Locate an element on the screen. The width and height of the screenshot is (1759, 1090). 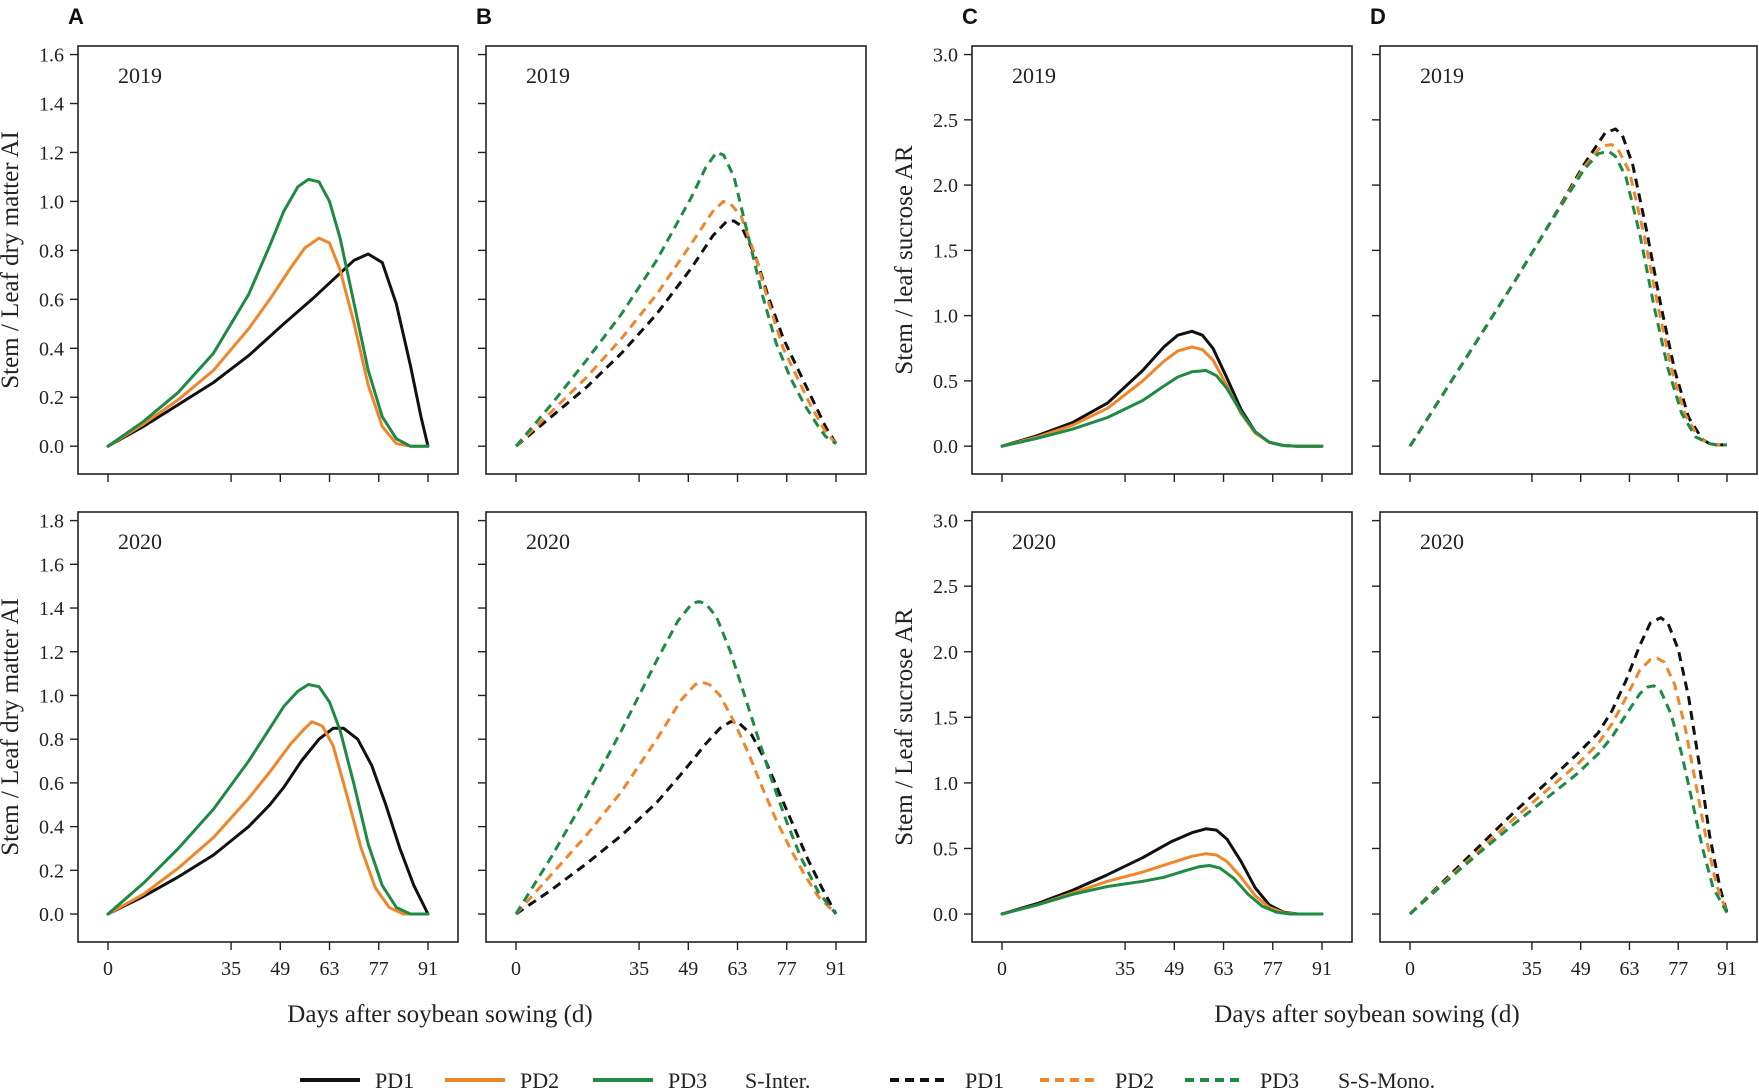
y-tick-label: 1.2 is located at coordinates (51, 653).